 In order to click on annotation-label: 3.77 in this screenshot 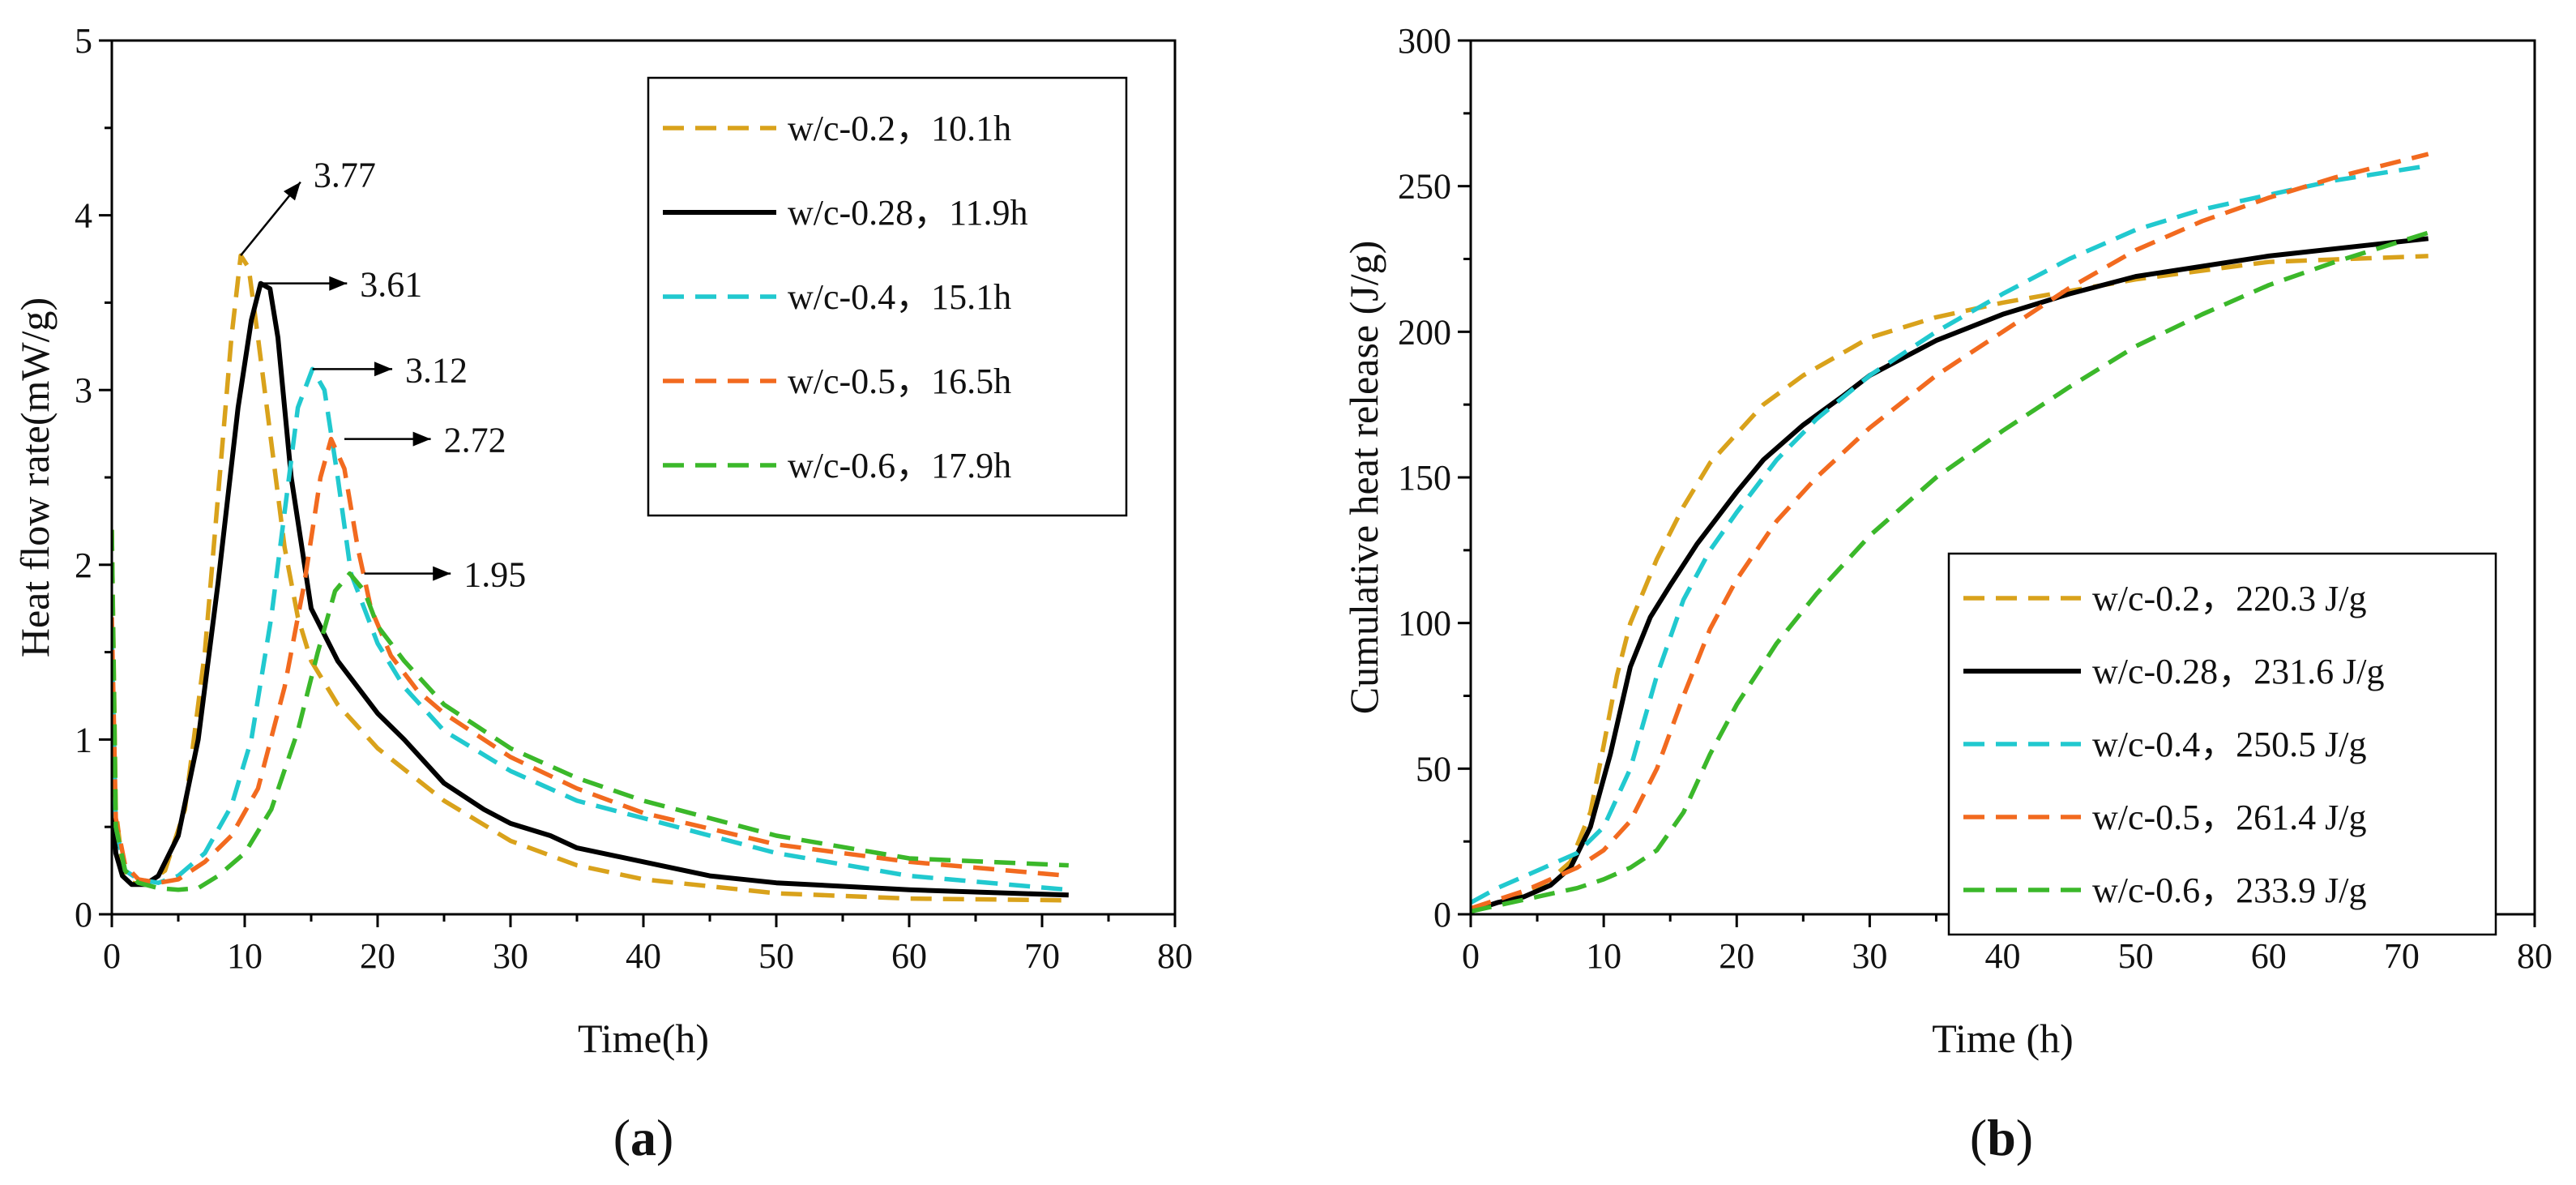, I will do `click(345, 175)`.